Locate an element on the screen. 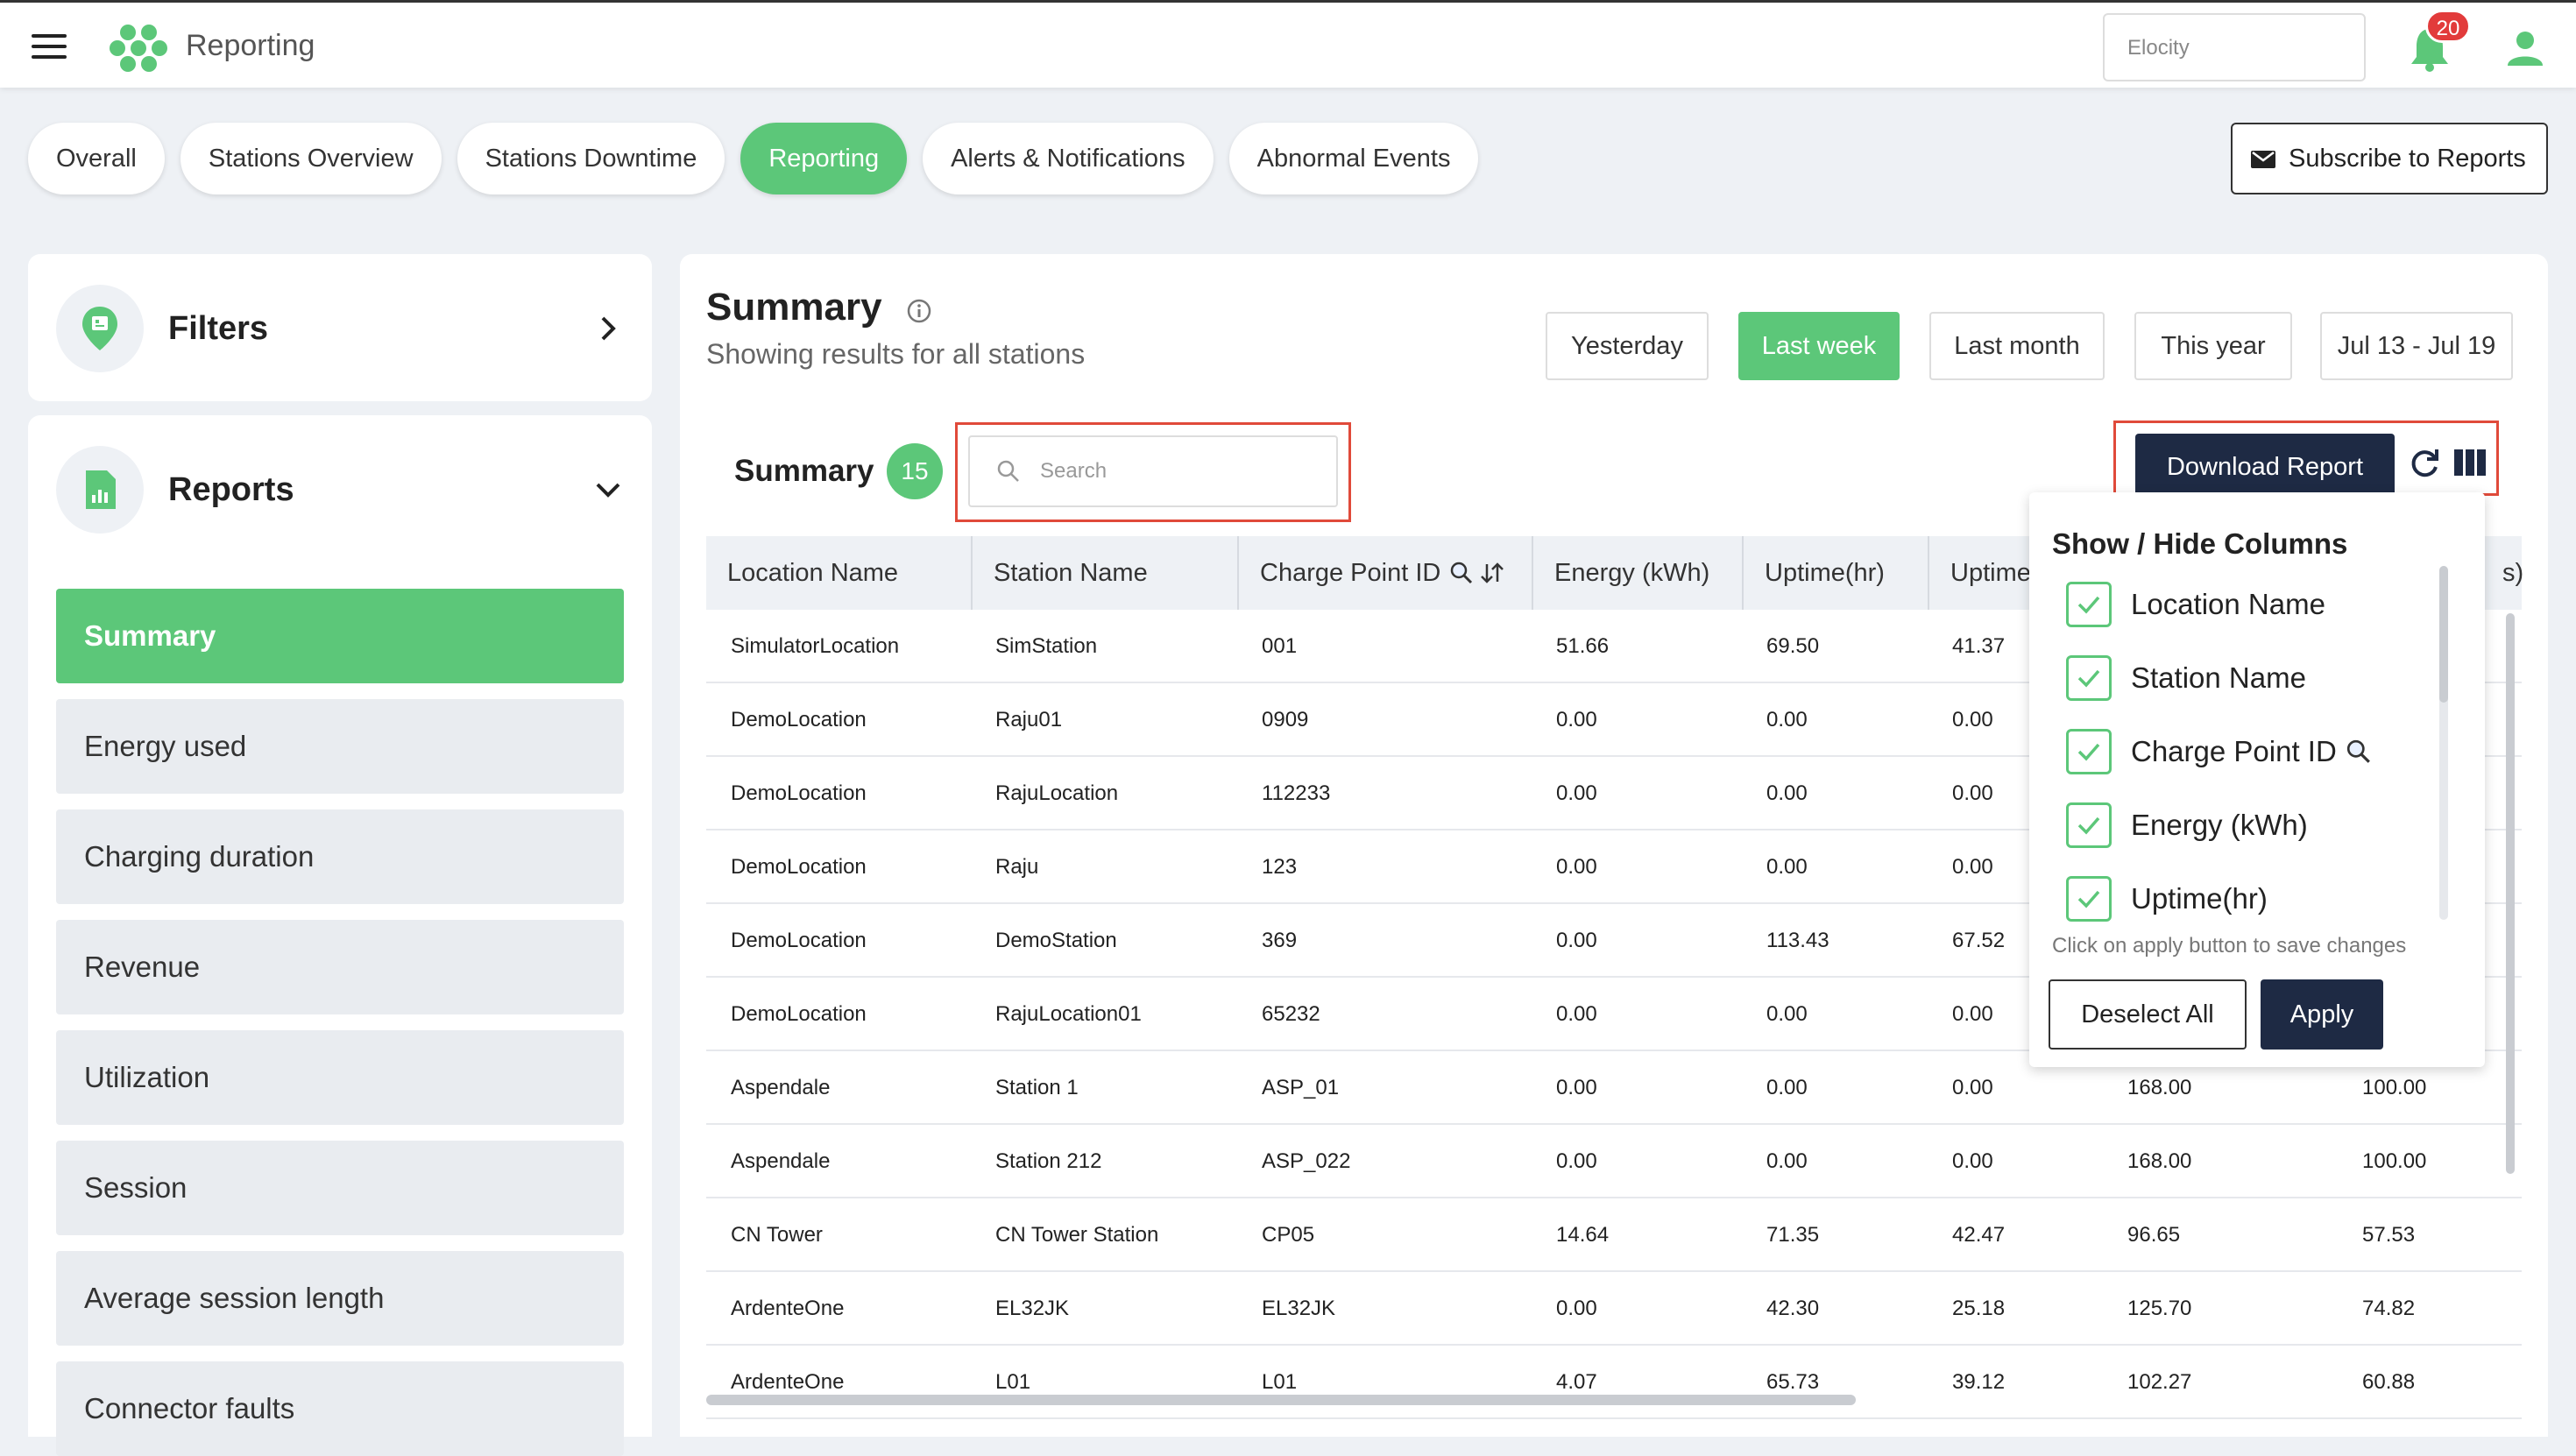 The image size is (2576, 1456). cell-charge-point-id: 65232 is located at coordinates (1291, 1014).